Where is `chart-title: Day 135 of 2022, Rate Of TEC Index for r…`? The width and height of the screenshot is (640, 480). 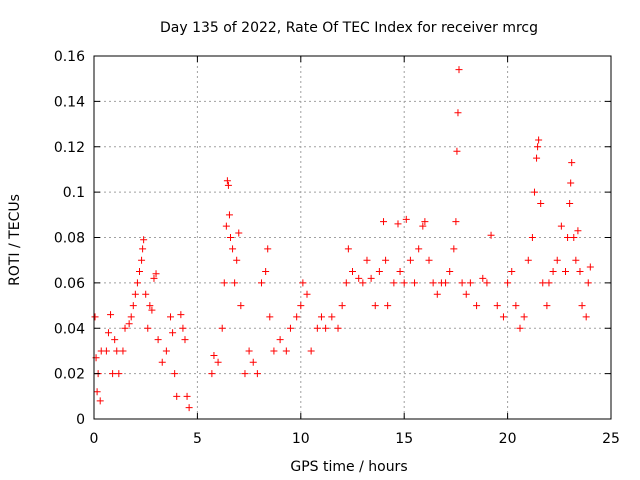 chart-title: Day 135 of 2022, Rate Of TEC Index for r… is located at coordinates (349, 28).